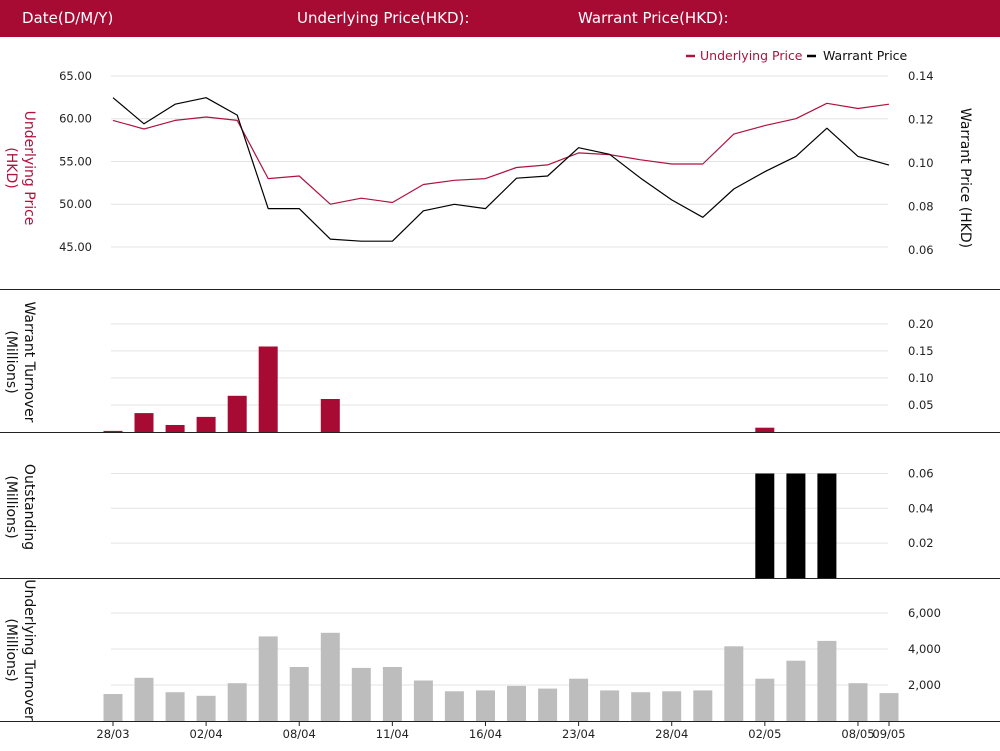 The height and width of the screenshot is (751, 1000). What do you see at coordinates (921, 324) in the screenshot?
I see `right-axis-tick: 0.20` at bounding box center [921, 324].